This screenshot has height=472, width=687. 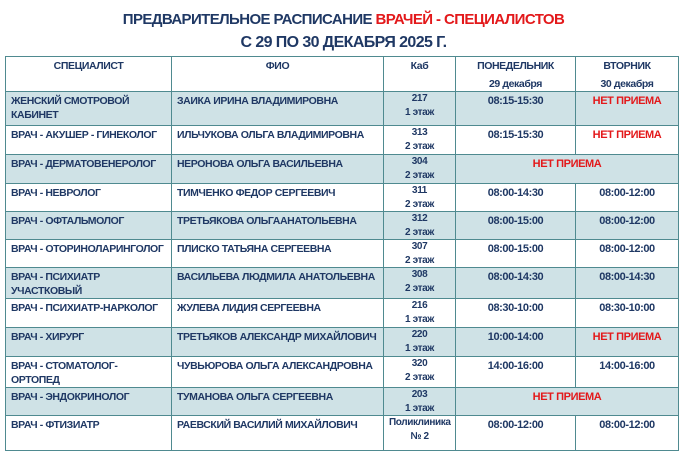 What do you see at coordinates (88, 283) in the screenshot?
I see `specialist-cell: ВРАЧ - ПСИХИАТР УЧАСТКОВЫЙ` at bounding box center [88, 283].